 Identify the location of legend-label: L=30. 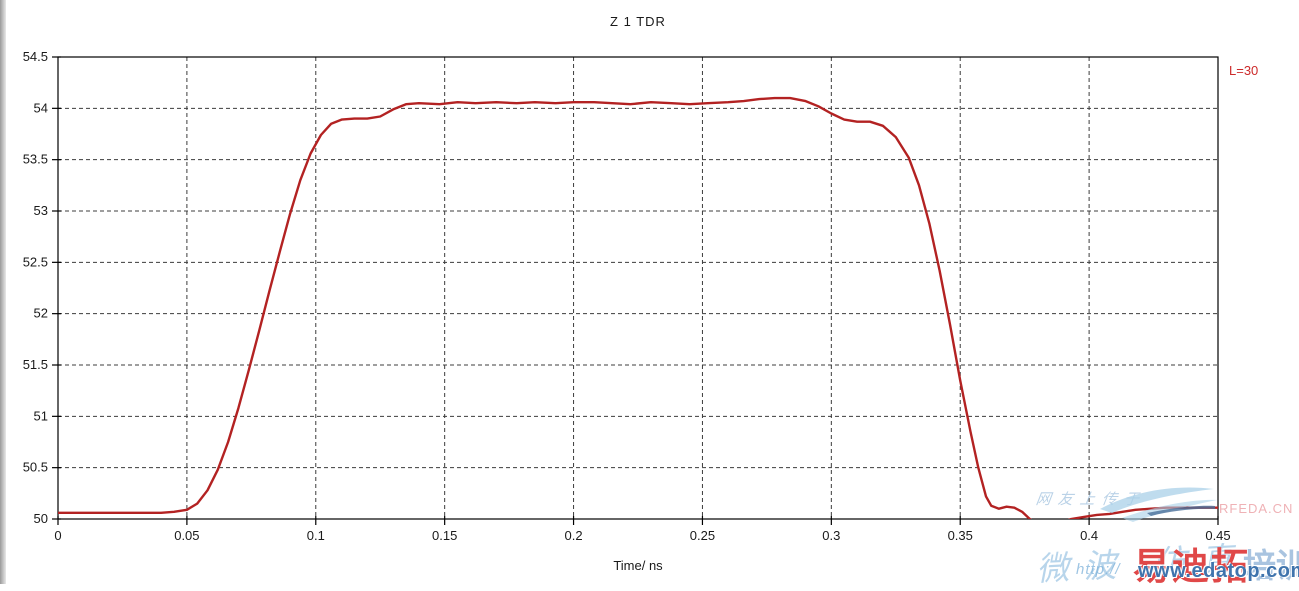
(1244, 70).